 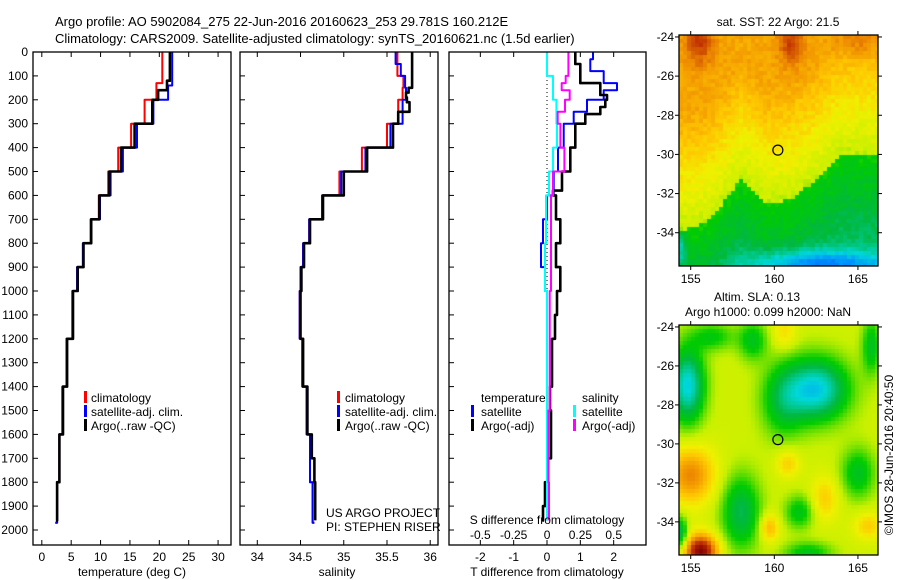 What do you see at coordinates (472, 411) in the screenshot?
I see `legend-swatch-t-satellite` at bounding box center [472, 411].